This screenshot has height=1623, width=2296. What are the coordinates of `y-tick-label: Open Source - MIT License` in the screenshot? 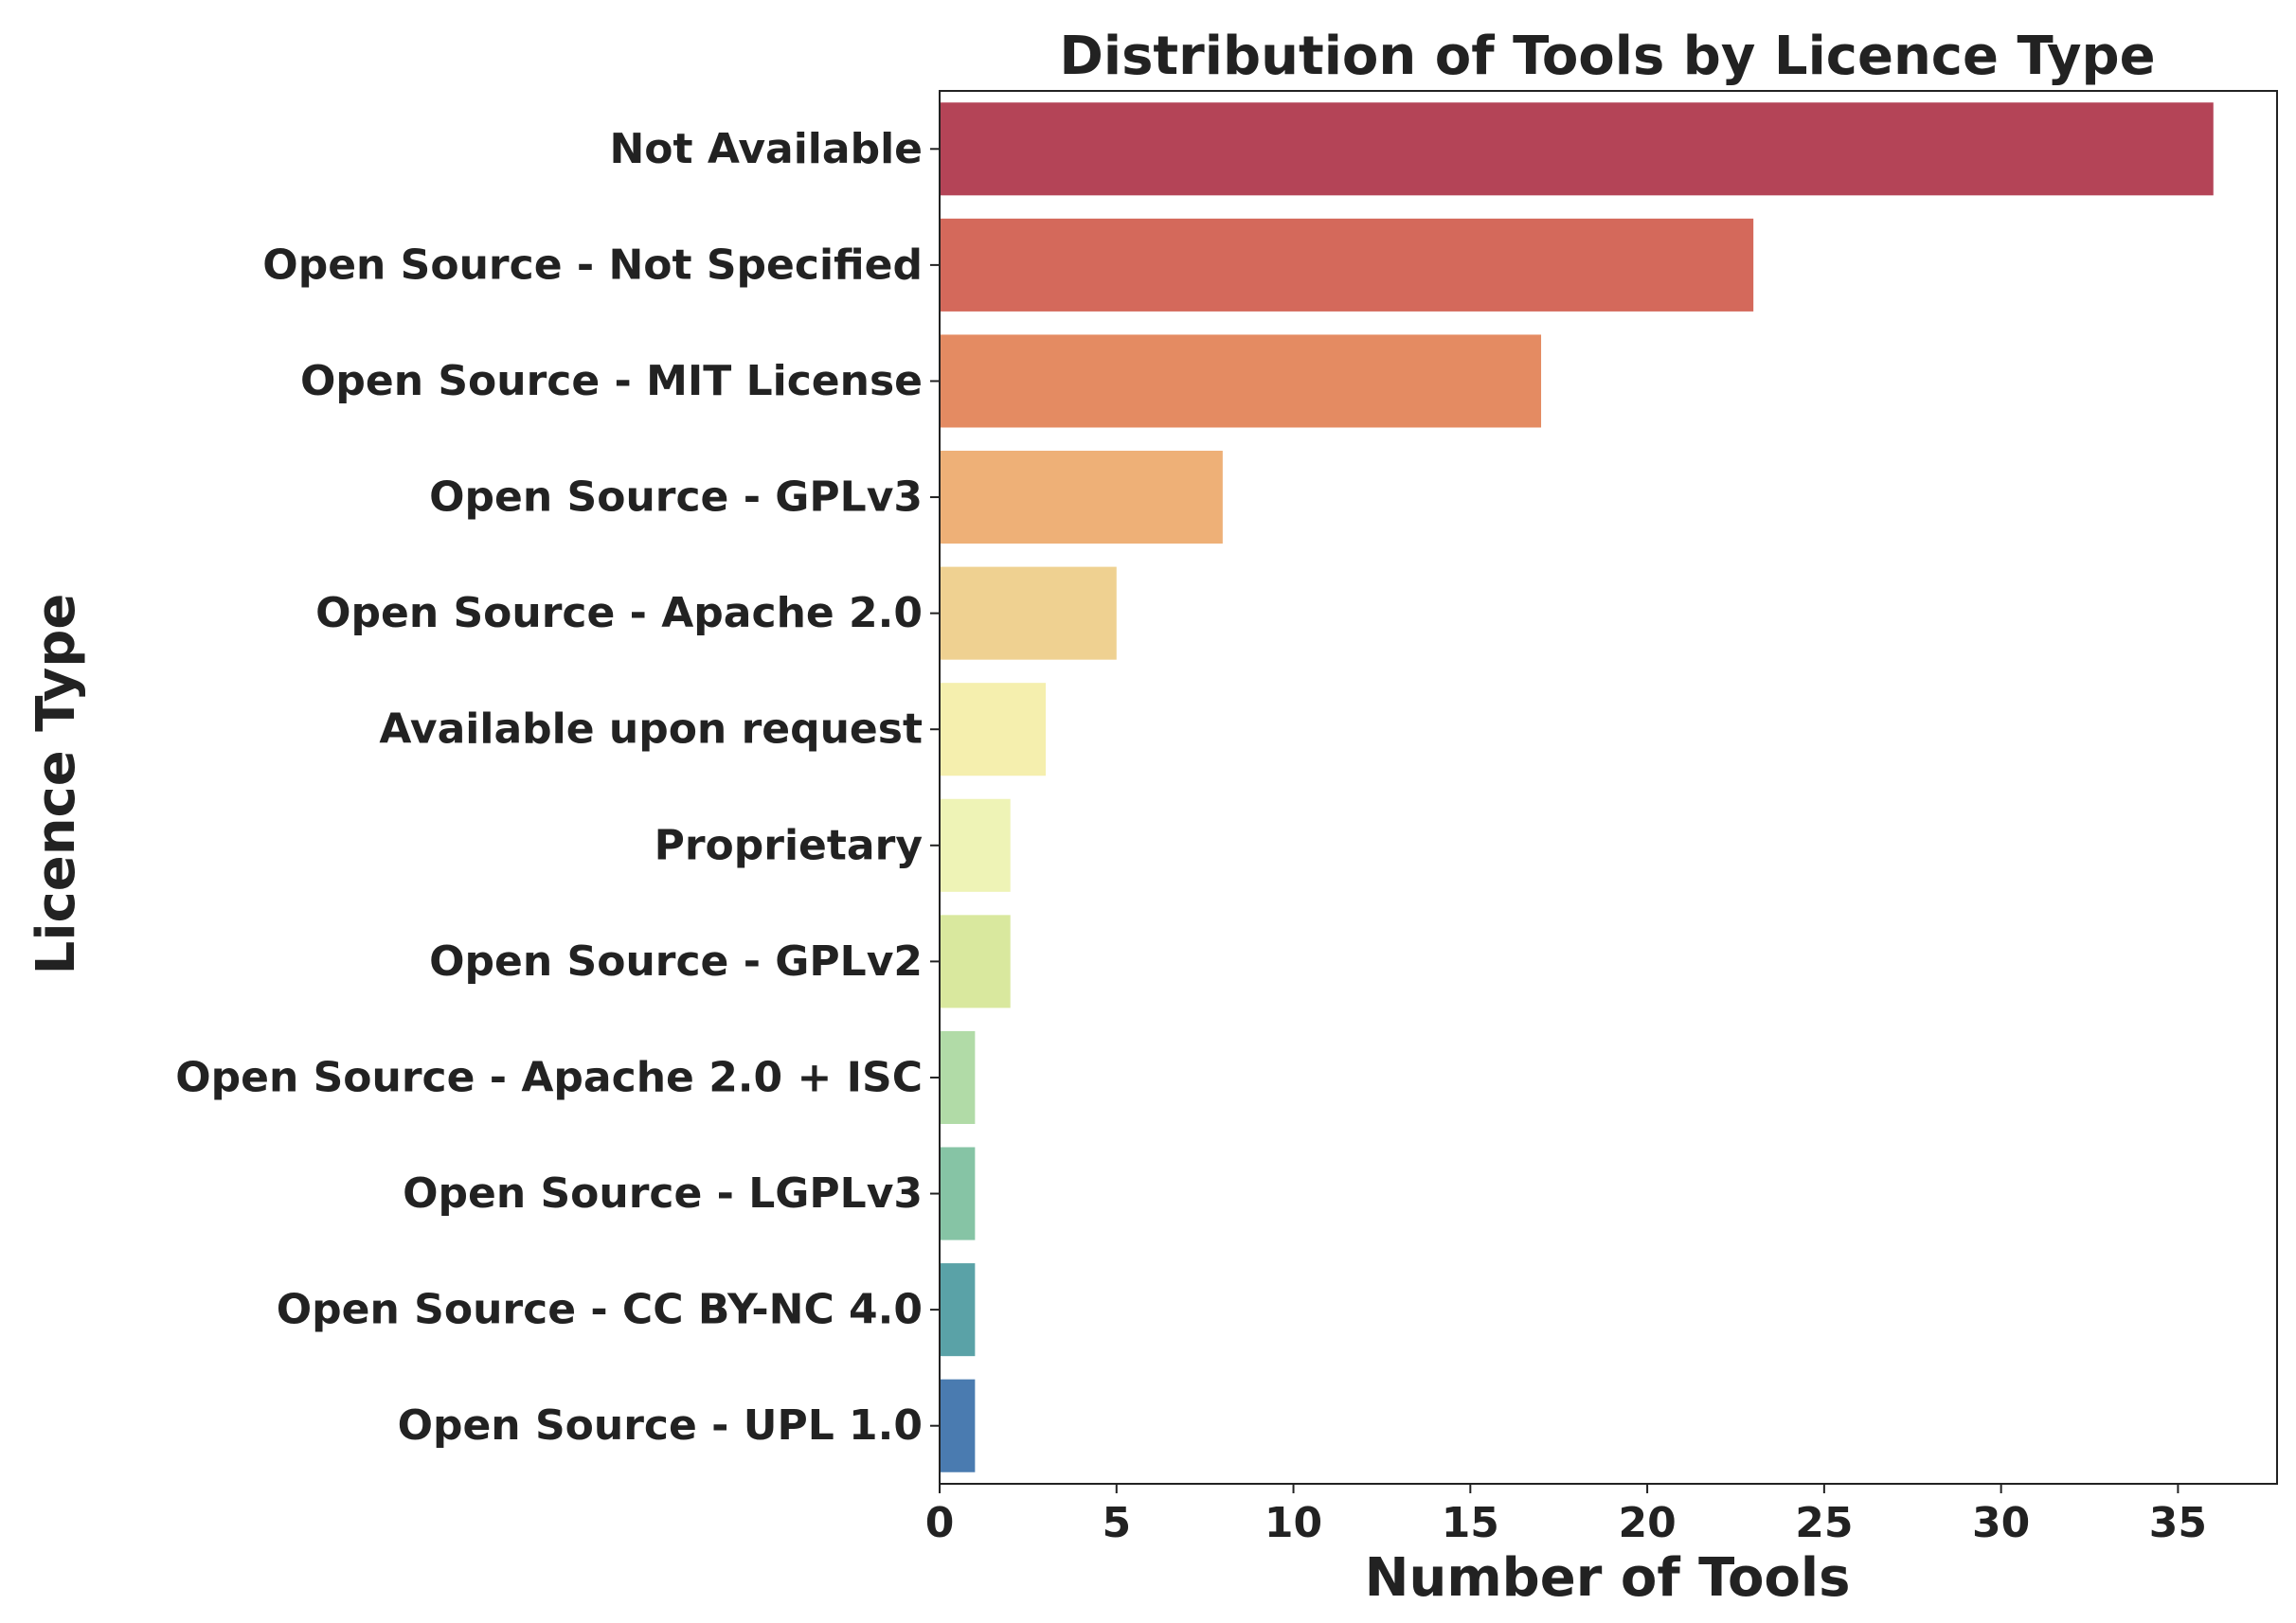 It's located at (611, 381).